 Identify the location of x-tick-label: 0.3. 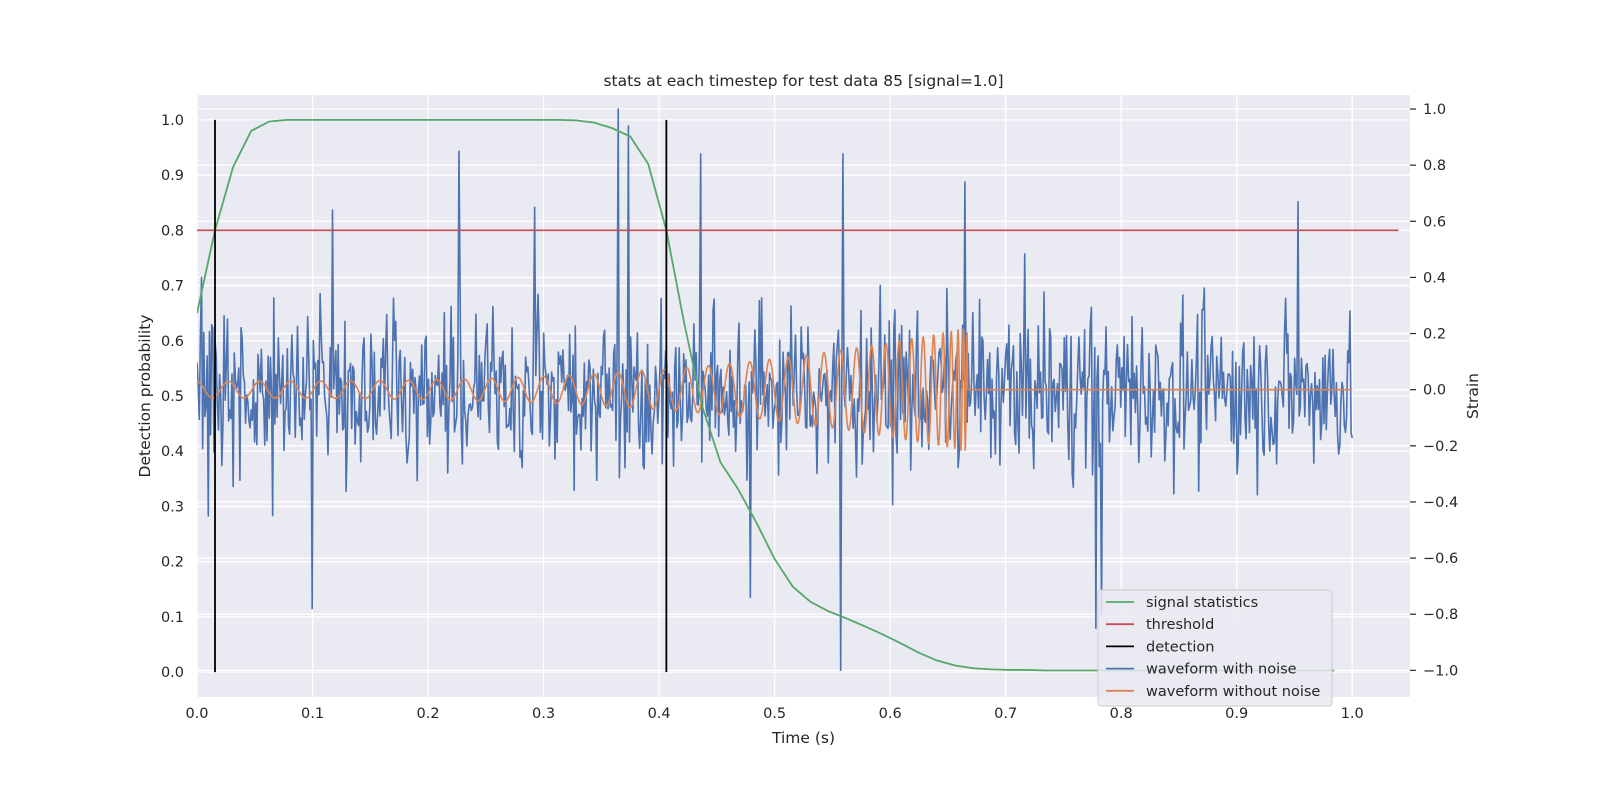
(543, 714).